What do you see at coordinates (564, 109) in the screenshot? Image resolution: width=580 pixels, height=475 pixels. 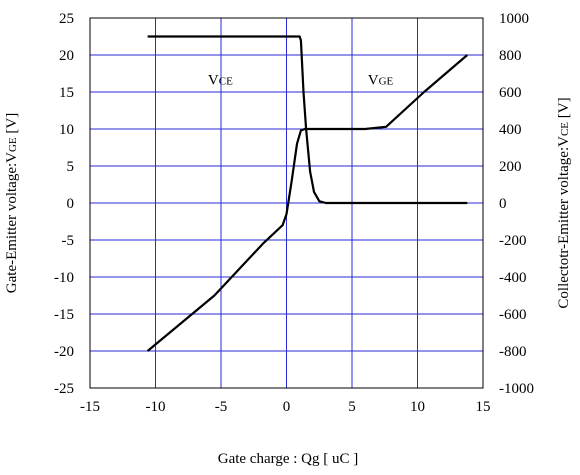 I see `y-right-axis-title-unit: [V]` at bounding box center [564, 109].